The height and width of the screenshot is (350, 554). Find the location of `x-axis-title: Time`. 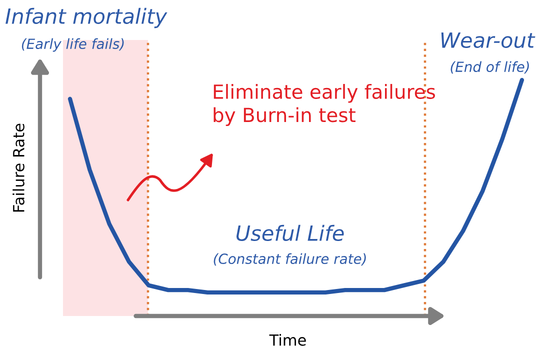

x-axis-title: Time is located at coordinates (287, 340).